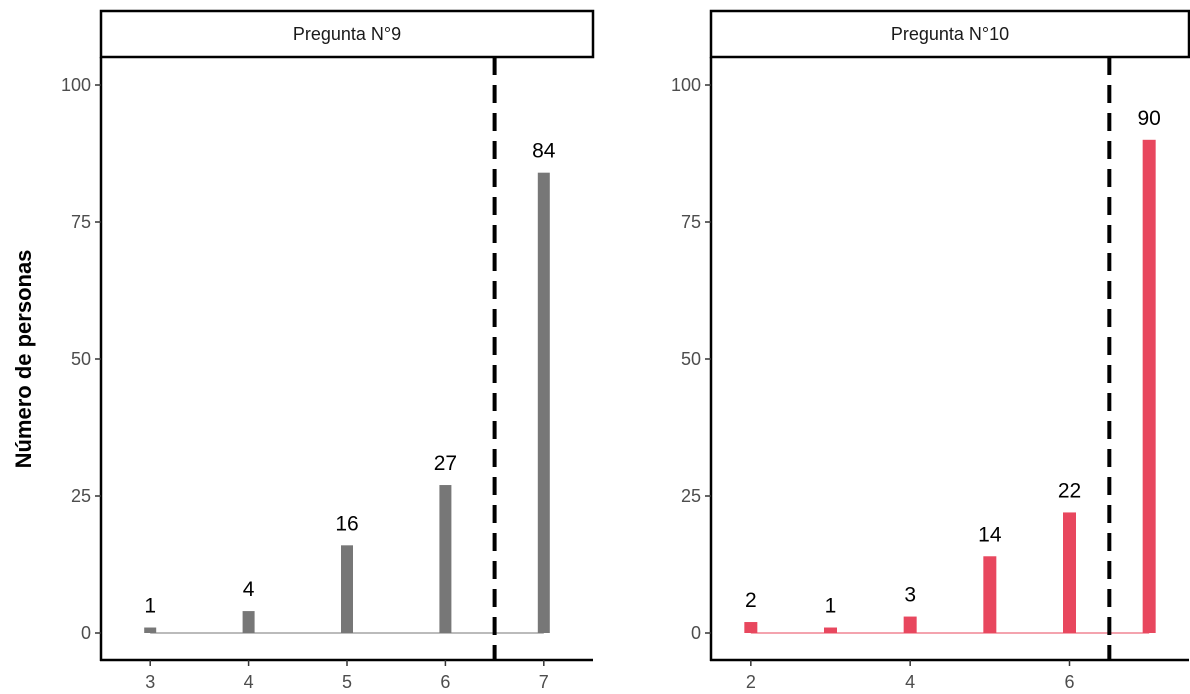 The height and width of the screenshot is (694, 1190). What do you see at coordinates (445, 463) in the screenshot?
I see `data-label-1-6: 27` at bounding box center [445, 463].